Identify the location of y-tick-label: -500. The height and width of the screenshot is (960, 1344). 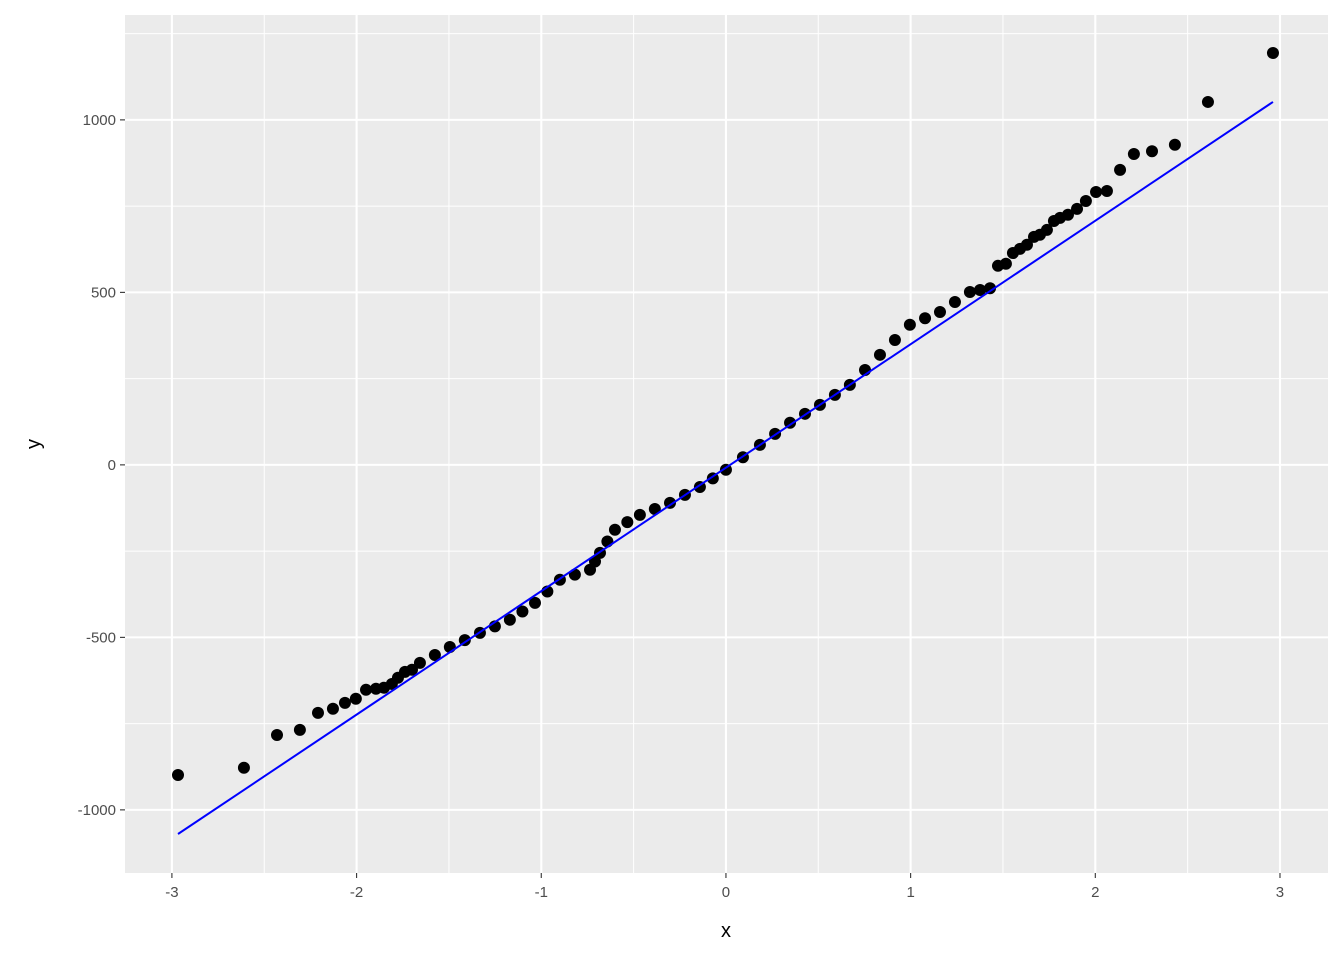
(101, 637).